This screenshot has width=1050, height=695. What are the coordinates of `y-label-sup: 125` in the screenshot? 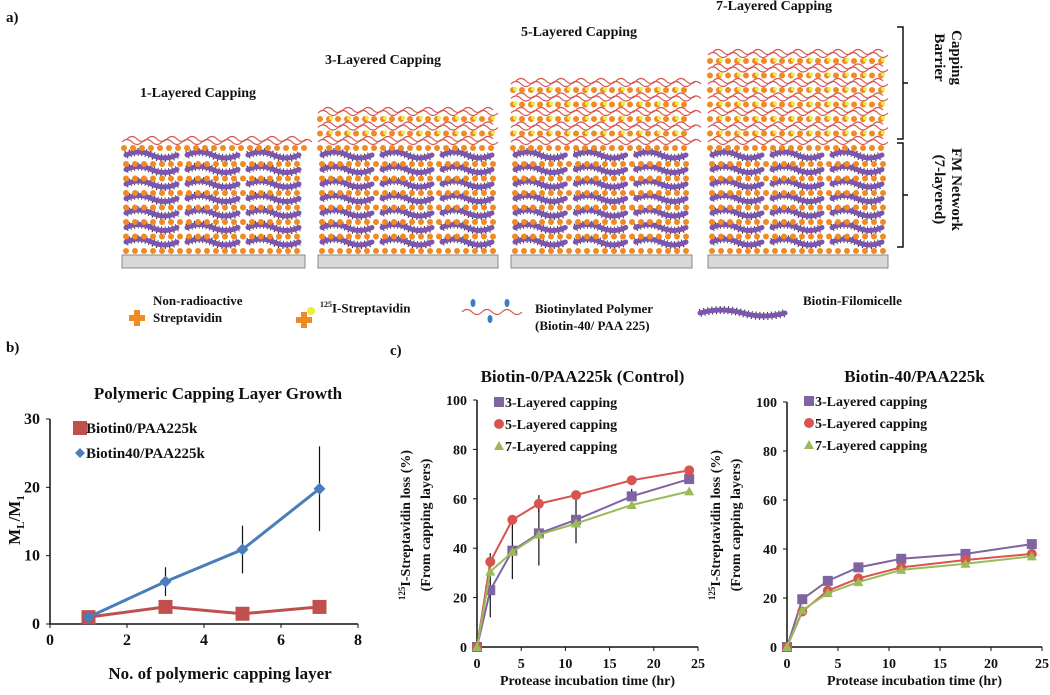 It's located at (712, 593).